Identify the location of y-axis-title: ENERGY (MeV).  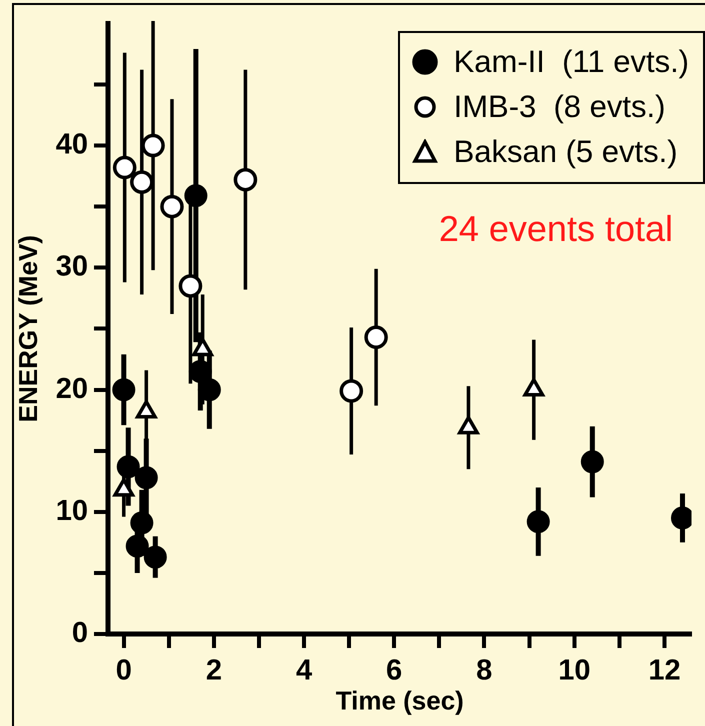
(27, 328).